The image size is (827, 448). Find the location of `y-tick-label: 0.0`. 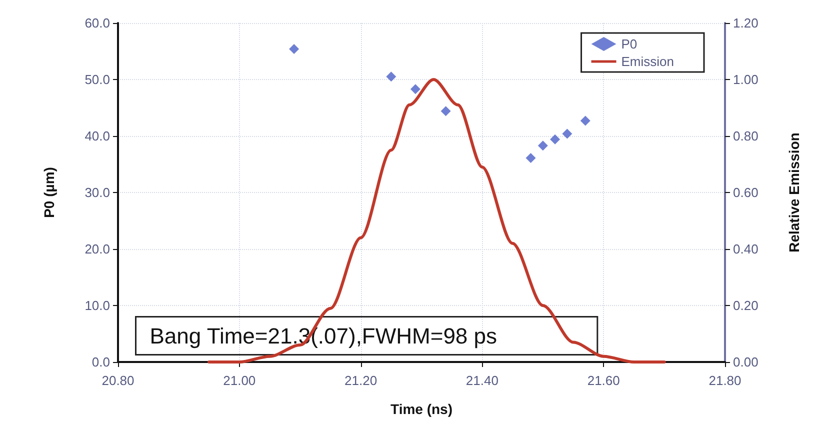

y-tick-label: 0.0 is located at coordinates (101, 362).